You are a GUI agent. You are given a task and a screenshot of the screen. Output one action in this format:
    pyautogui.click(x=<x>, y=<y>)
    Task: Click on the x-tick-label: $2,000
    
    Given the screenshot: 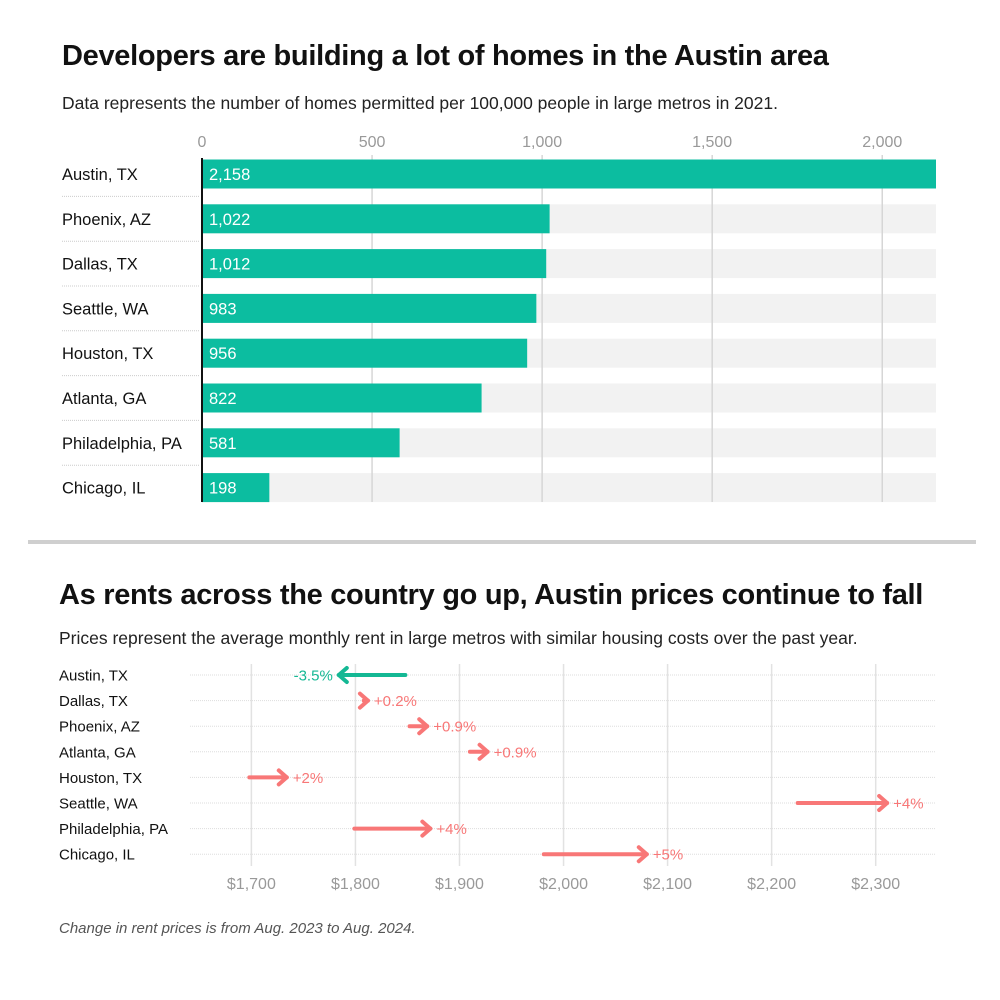 What is the action you would take?
    pyautogui.click(x=563, y=884)
    